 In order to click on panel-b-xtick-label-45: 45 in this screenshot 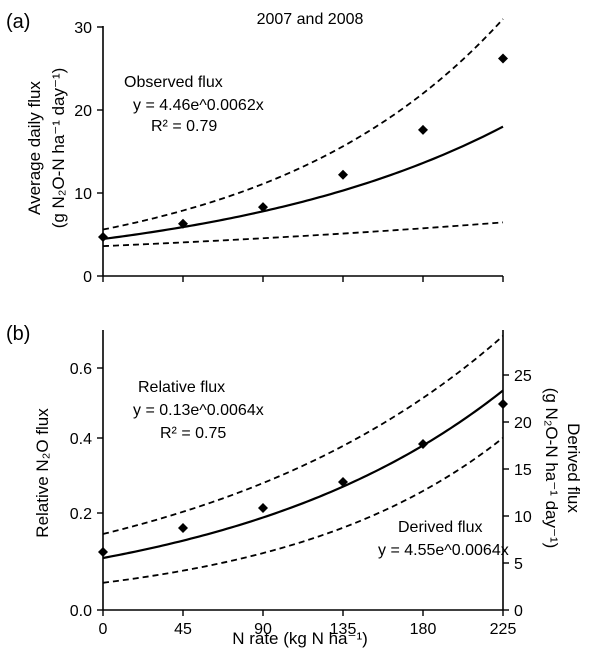, I will do `click(183, 629)`.